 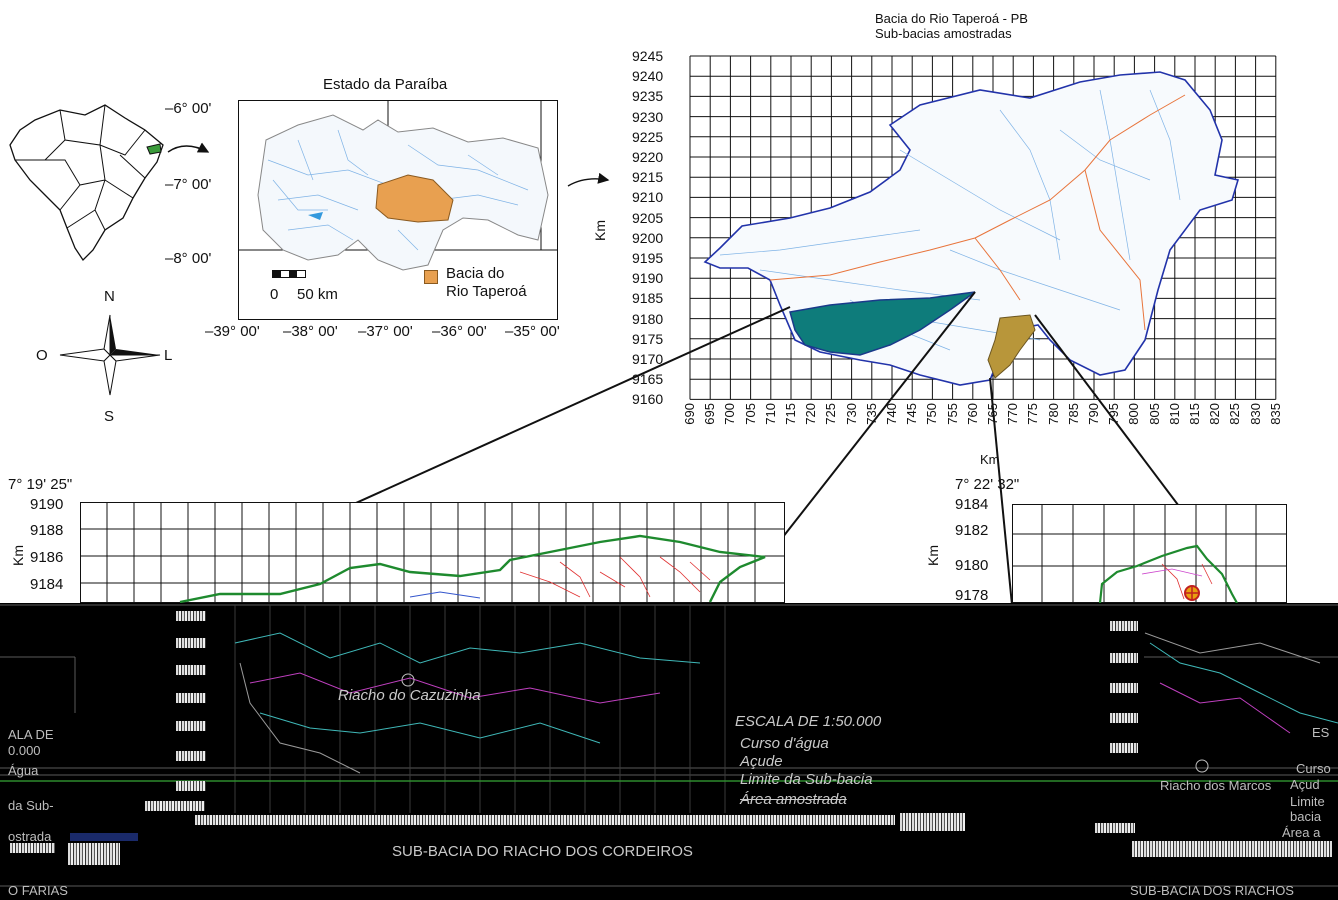 I want to click on grid-y-tick: 9245, so click(x=648, y=56).